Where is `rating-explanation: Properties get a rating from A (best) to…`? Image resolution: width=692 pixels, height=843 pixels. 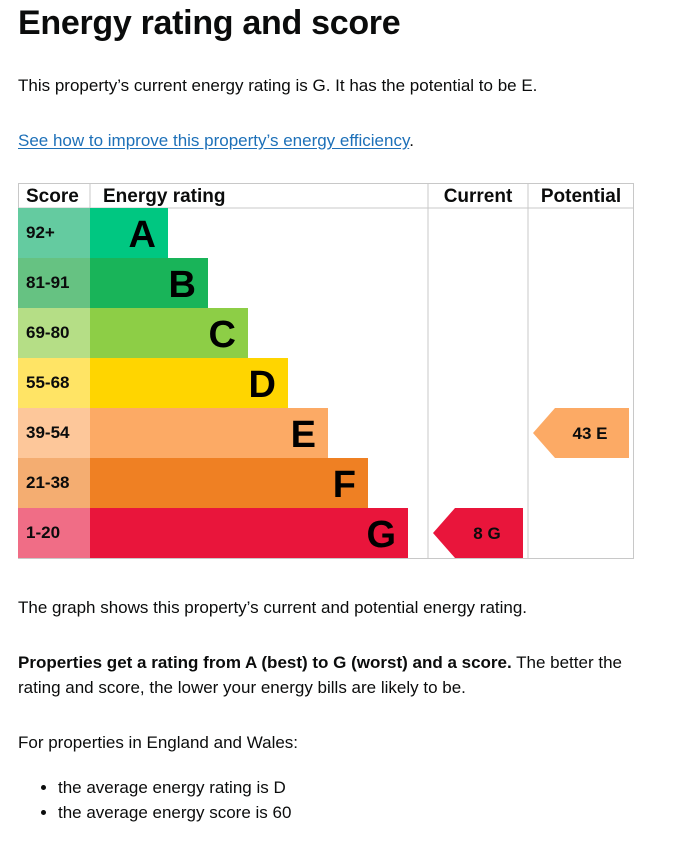
rating-explanation: Properties get a rating from A (best) to… is located at coordinates (338, 675).